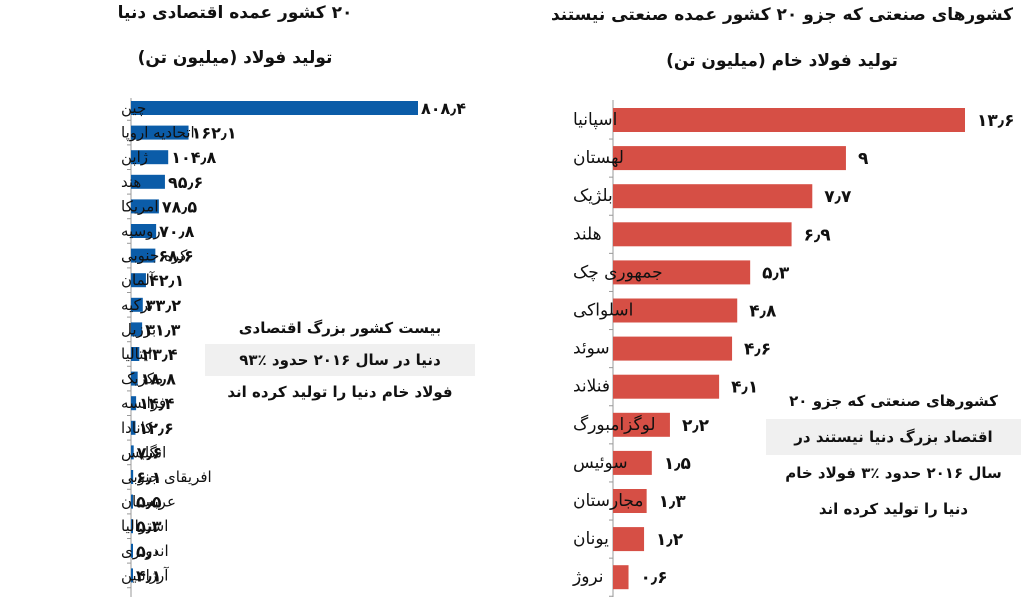  What do you see at coordinates (180, 206) in the screenshot?
I see `value-label: ۷۸٫۵` at bounding box center [180, 206].